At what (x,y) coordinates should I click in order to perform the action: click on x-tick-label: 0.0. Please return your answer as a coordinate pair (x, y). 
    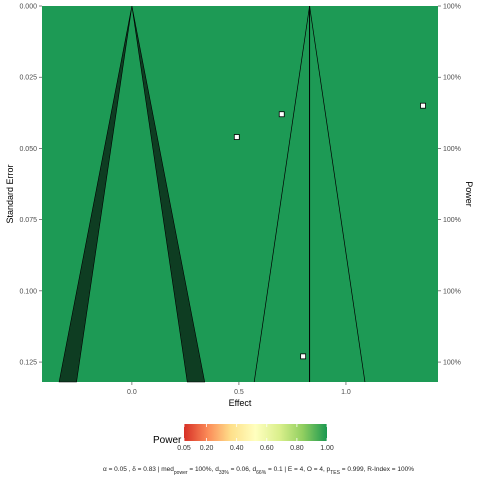
    Looking at the image, I should click on (132, 392).